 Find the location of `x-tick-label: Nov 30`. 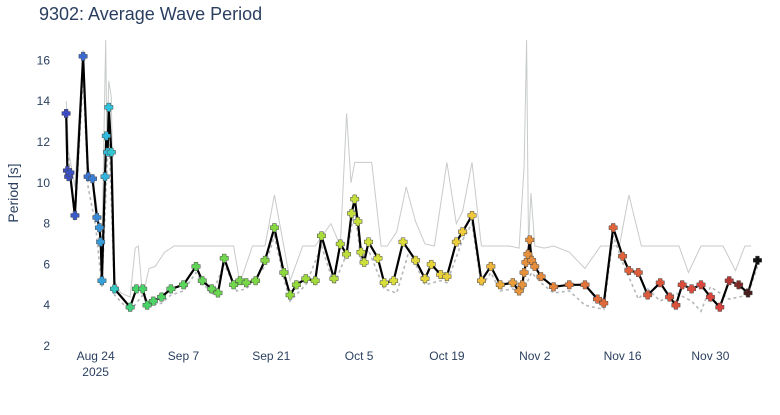

x-tick-label: Nov 30 is located at coordinates (710, 356).